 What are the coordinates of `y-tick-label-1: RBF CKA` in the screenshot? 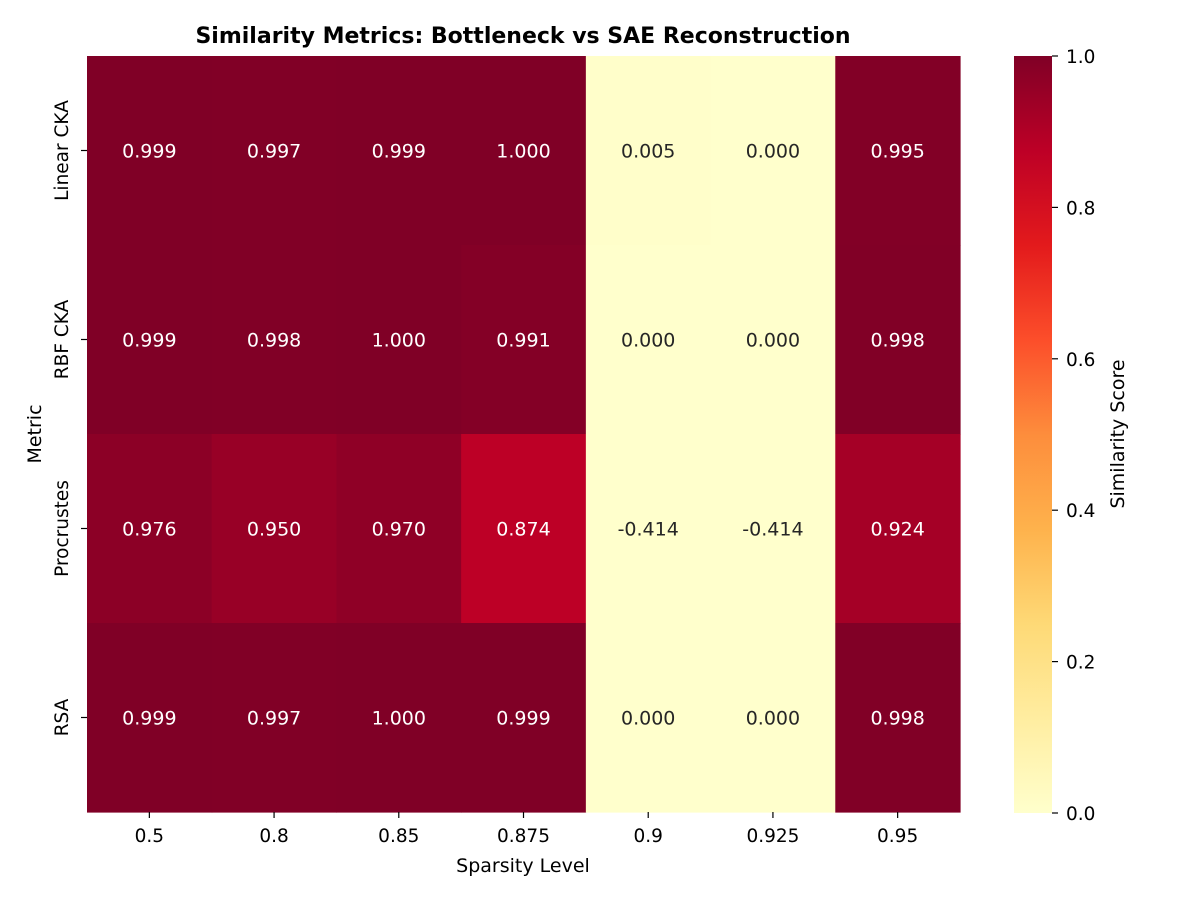 It's located at (62, 339).